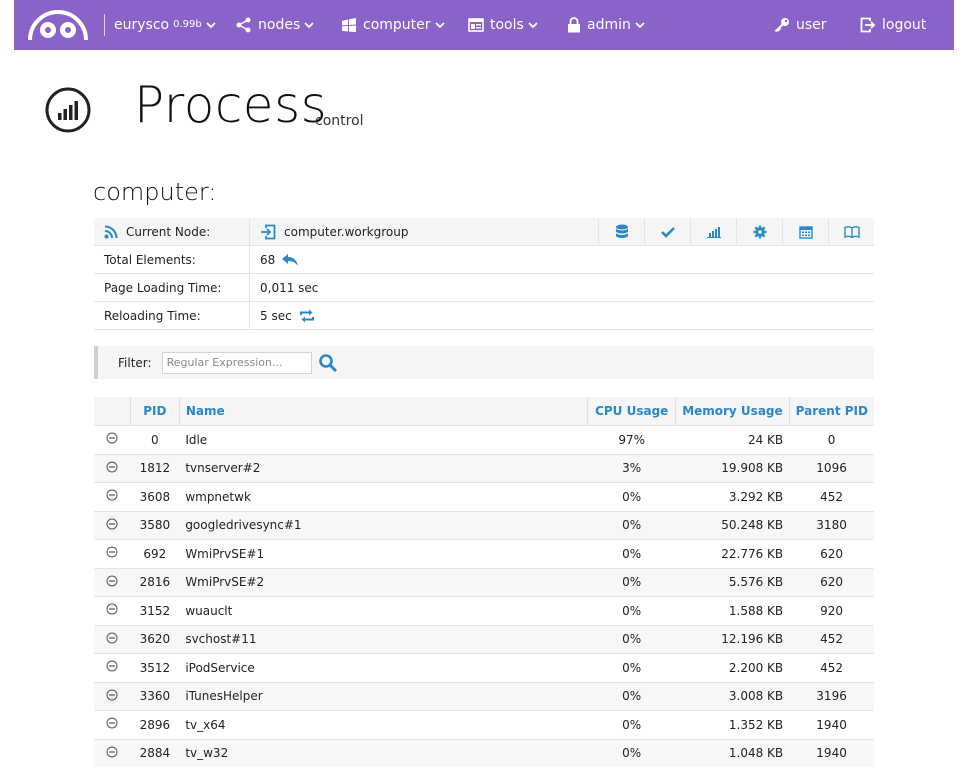  Describe the element at coordinates (831, 496) in the screenshot. I see `cell-parent-pid: 452` at that location.